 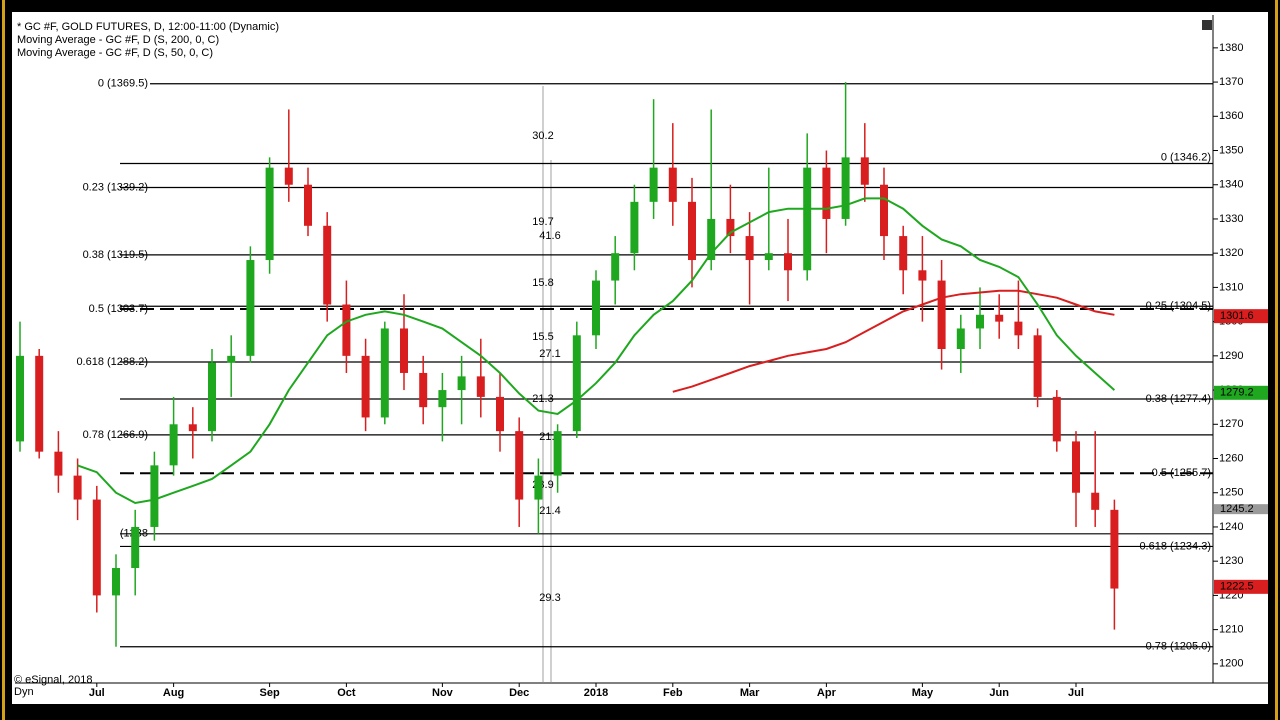 What do you see at coordinates (118, 309) in the screenshot?
I see `level-label: 0.5 (1303.7)` at bounding box center [118, 309].